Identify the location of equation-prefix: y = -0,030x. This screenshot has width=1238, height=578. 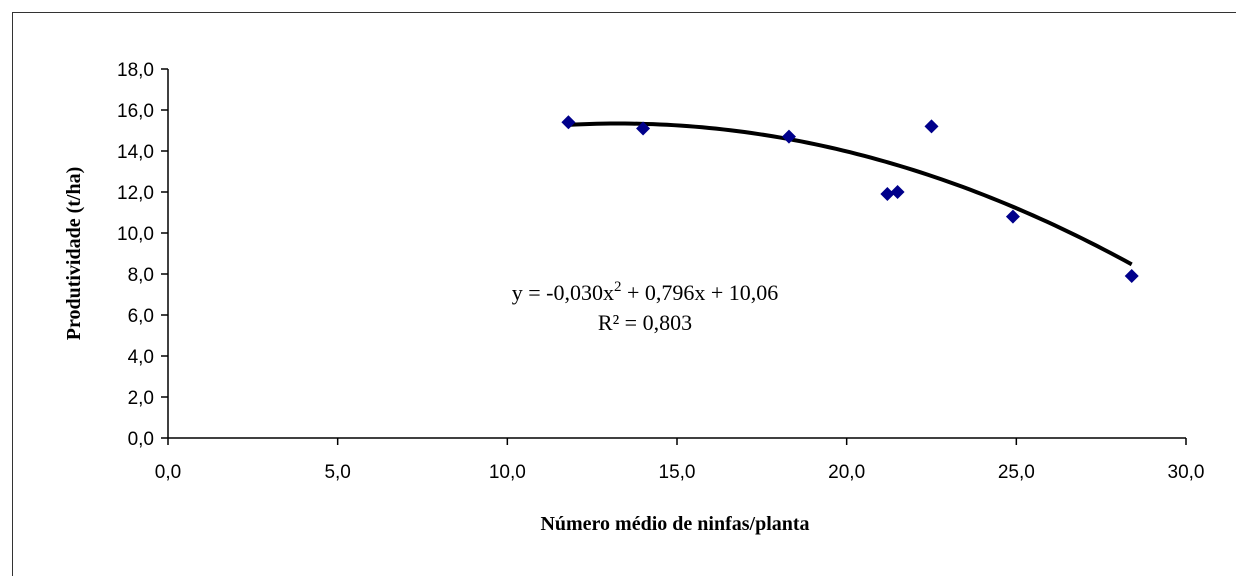
(563, 292).